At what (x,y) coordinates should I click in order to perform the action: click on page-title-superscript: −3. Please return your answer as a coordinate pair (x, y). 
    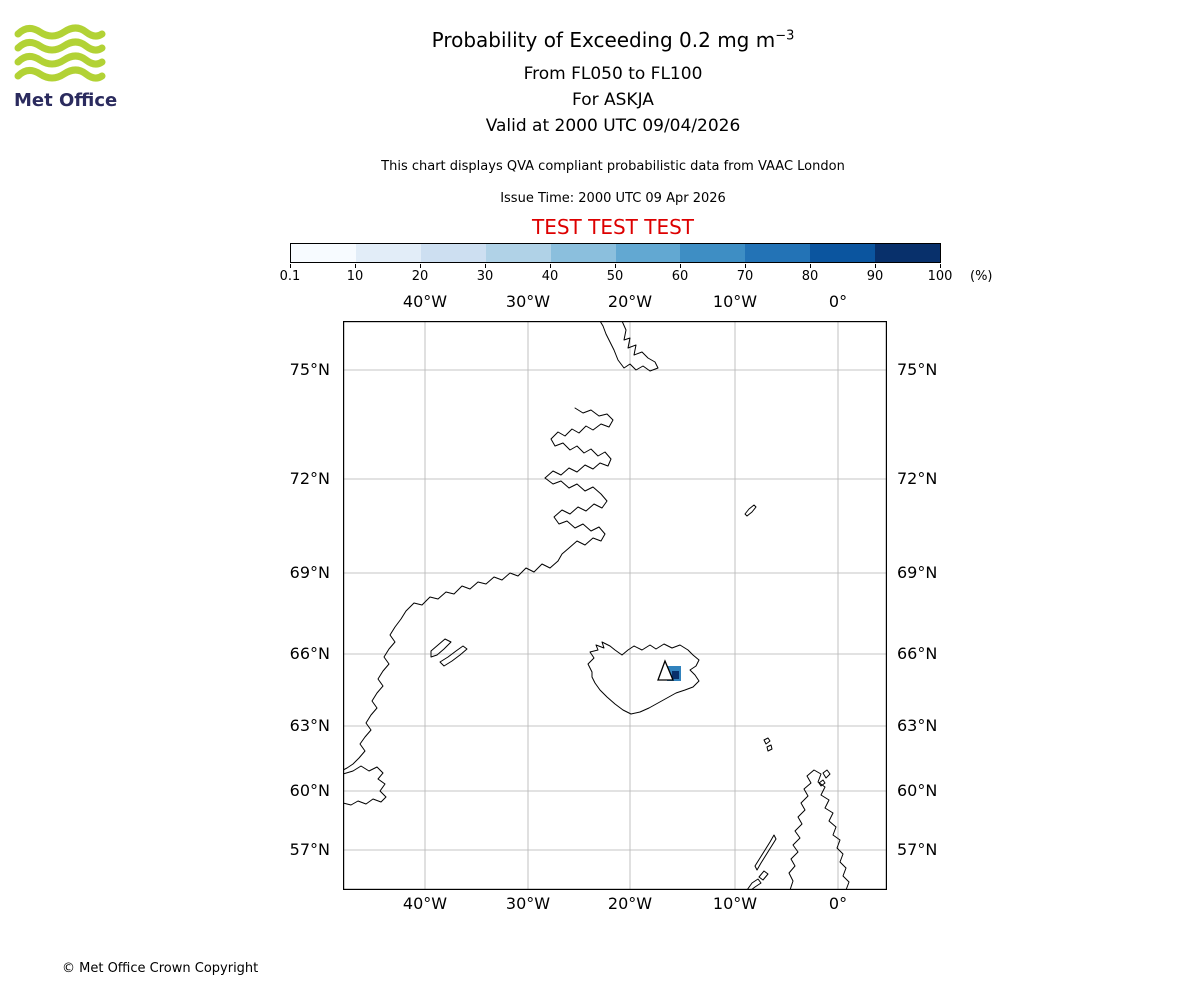
    Looking at the image, I should click on (785, 36).